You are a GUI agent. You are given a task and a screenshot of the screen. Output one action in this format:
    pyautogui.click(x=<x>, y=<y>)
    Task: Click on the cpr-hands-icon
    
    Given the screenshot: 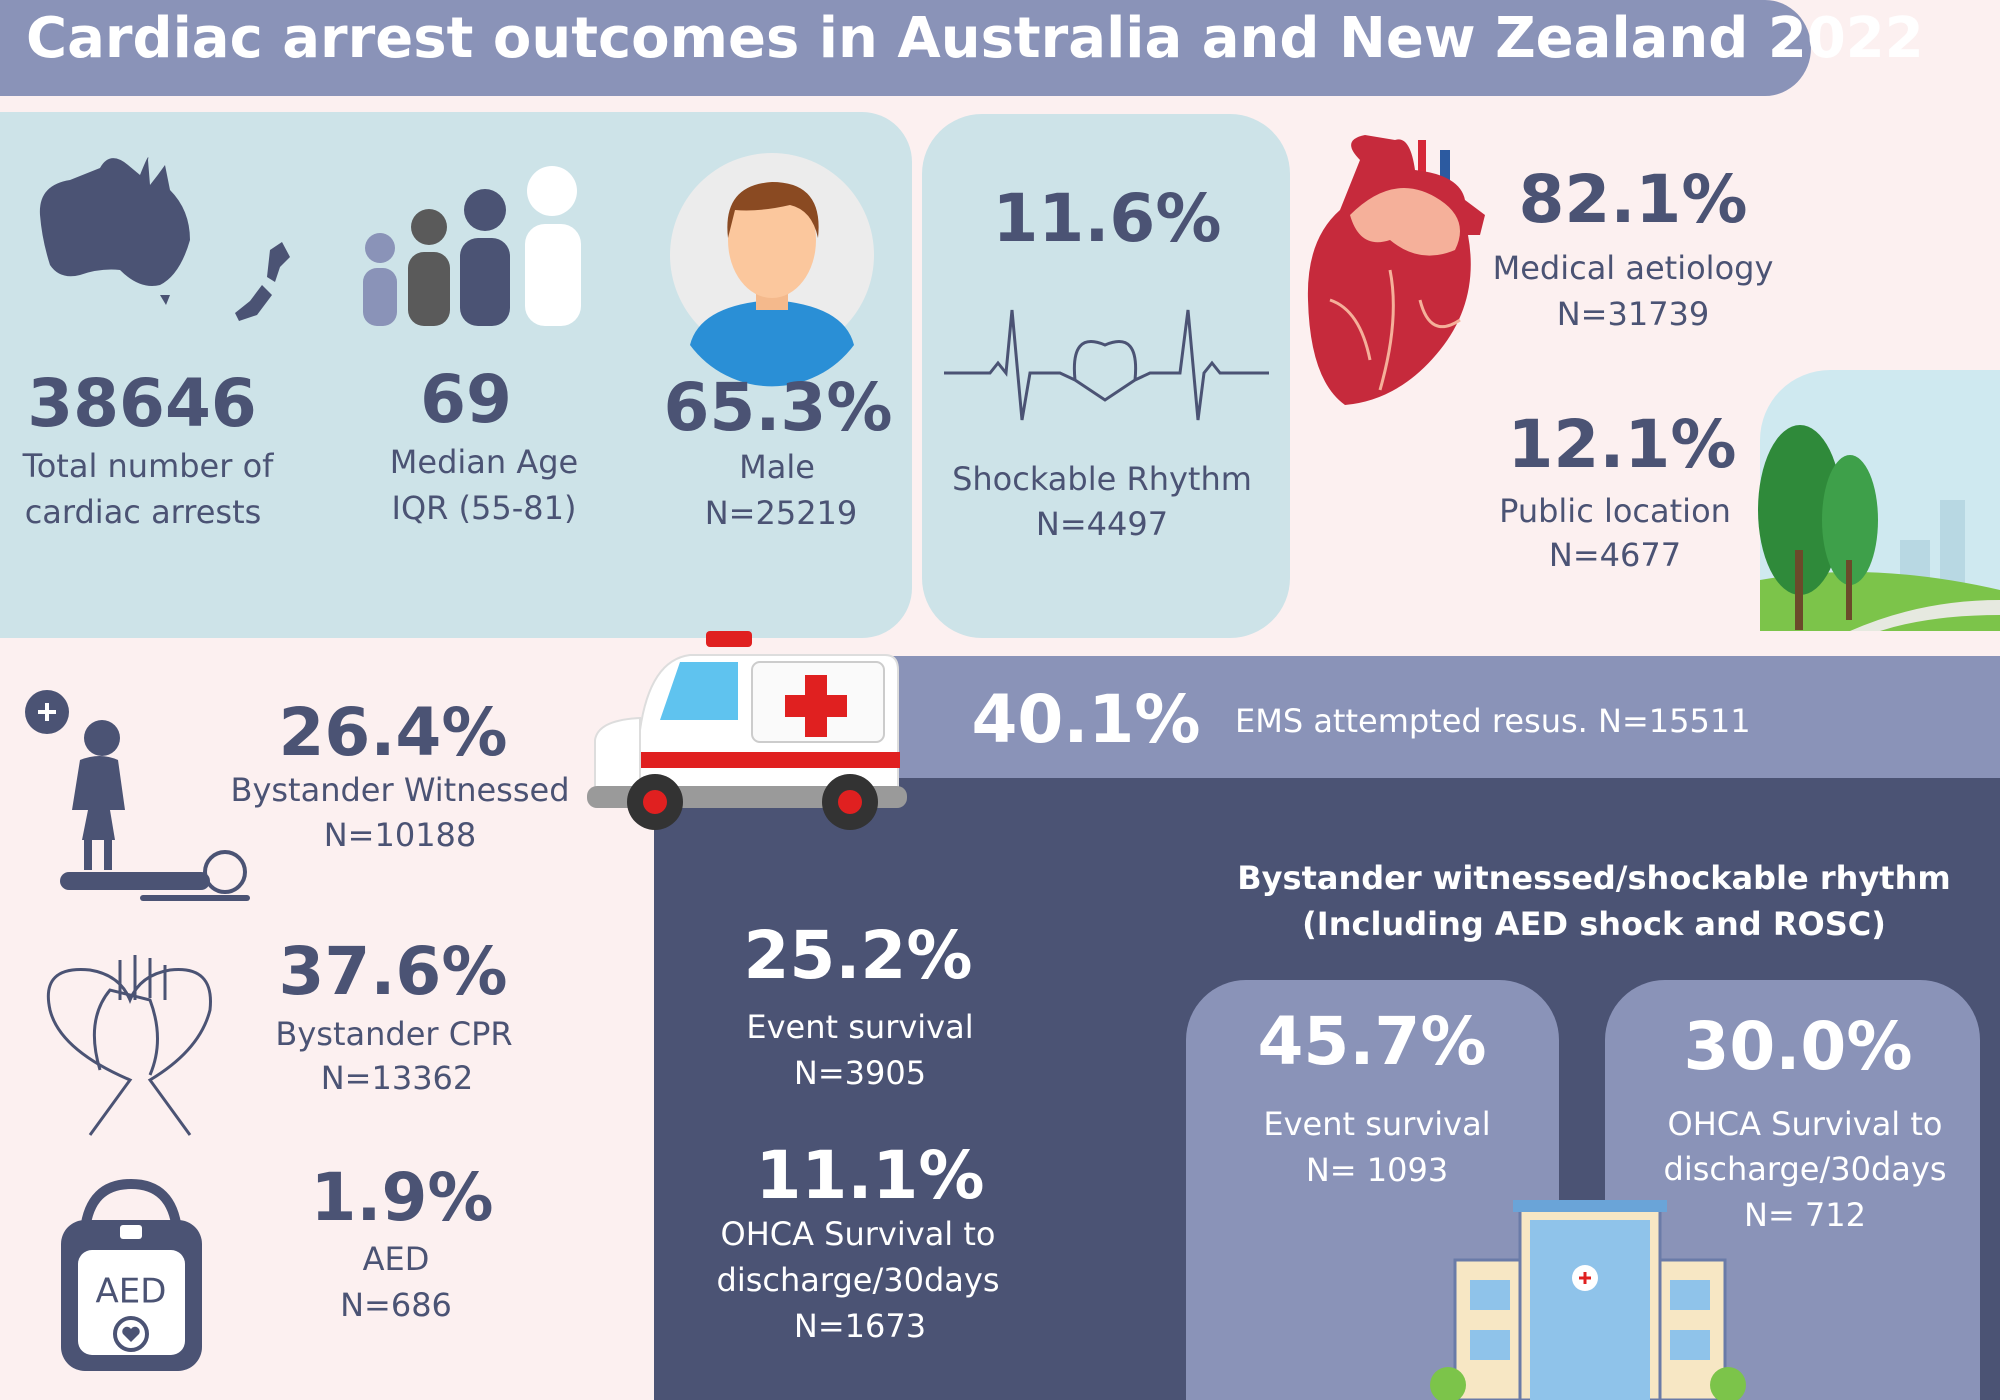 What is the action you would take?
    pyautogui.click(x=129, y=1045)
    